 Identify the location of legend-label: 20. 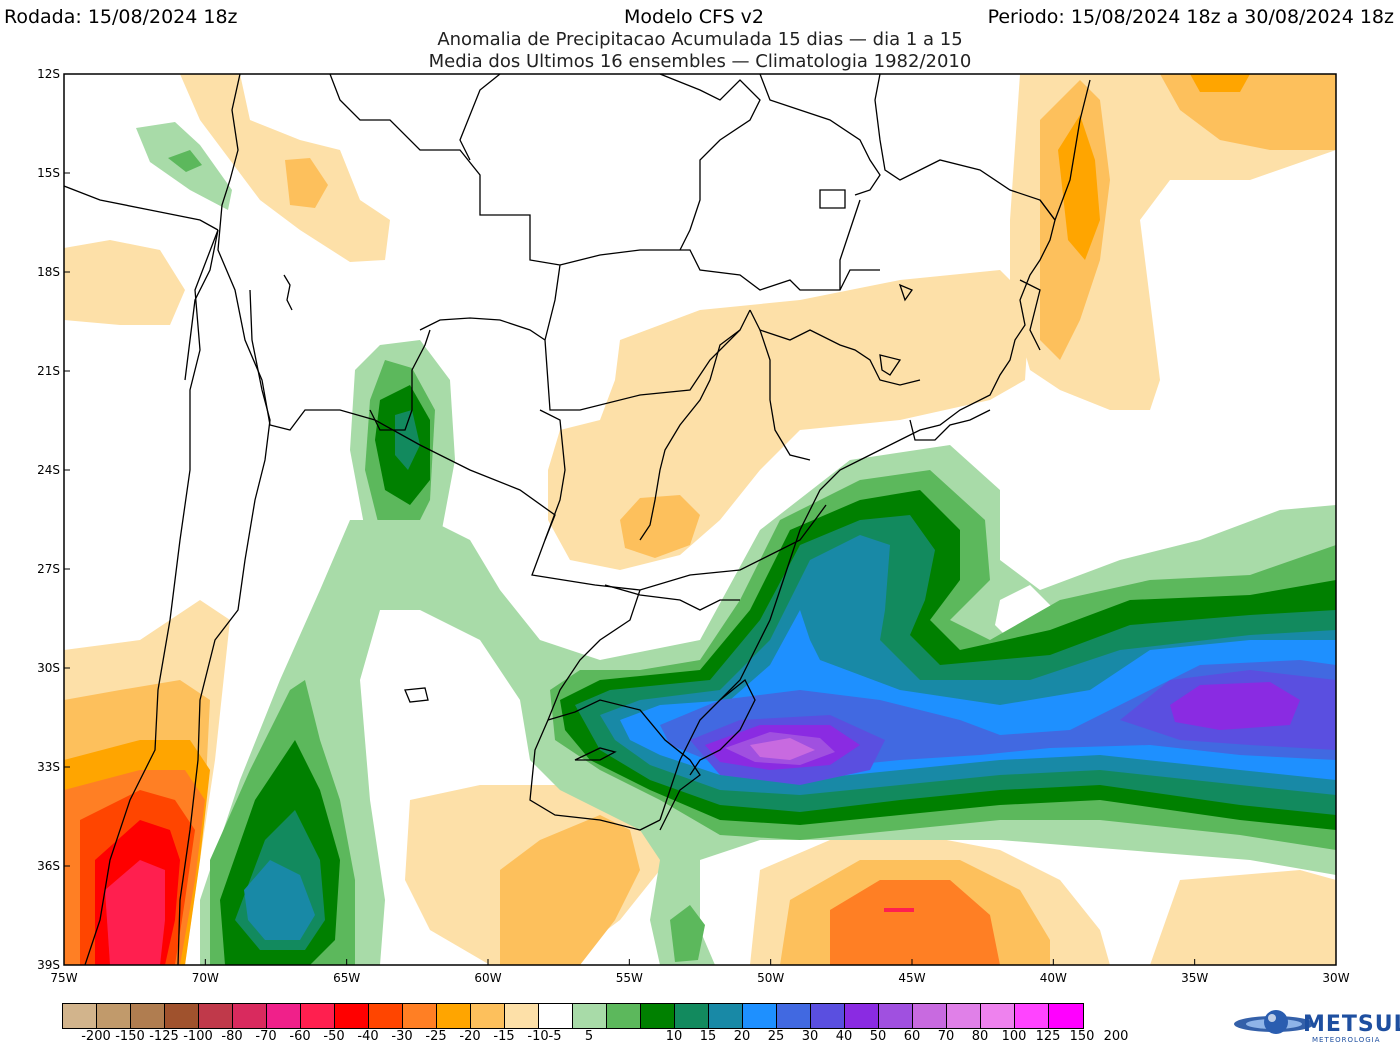
(742, 1036).